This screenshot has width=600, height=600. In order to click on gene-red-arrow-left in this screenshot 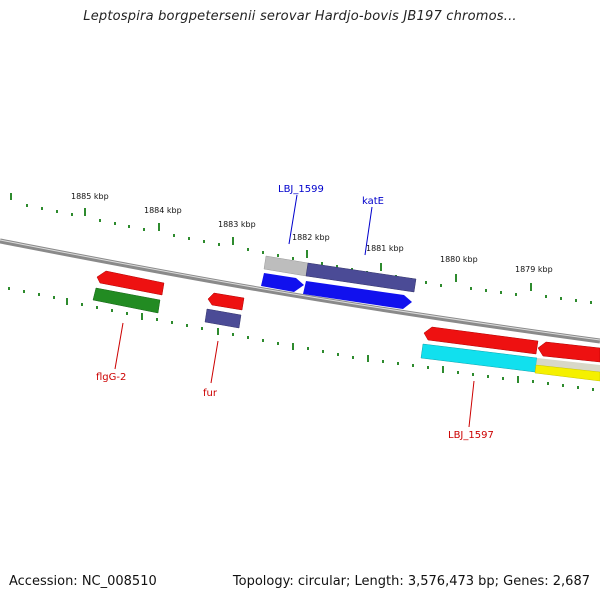, I will do `click(130, 283)`.